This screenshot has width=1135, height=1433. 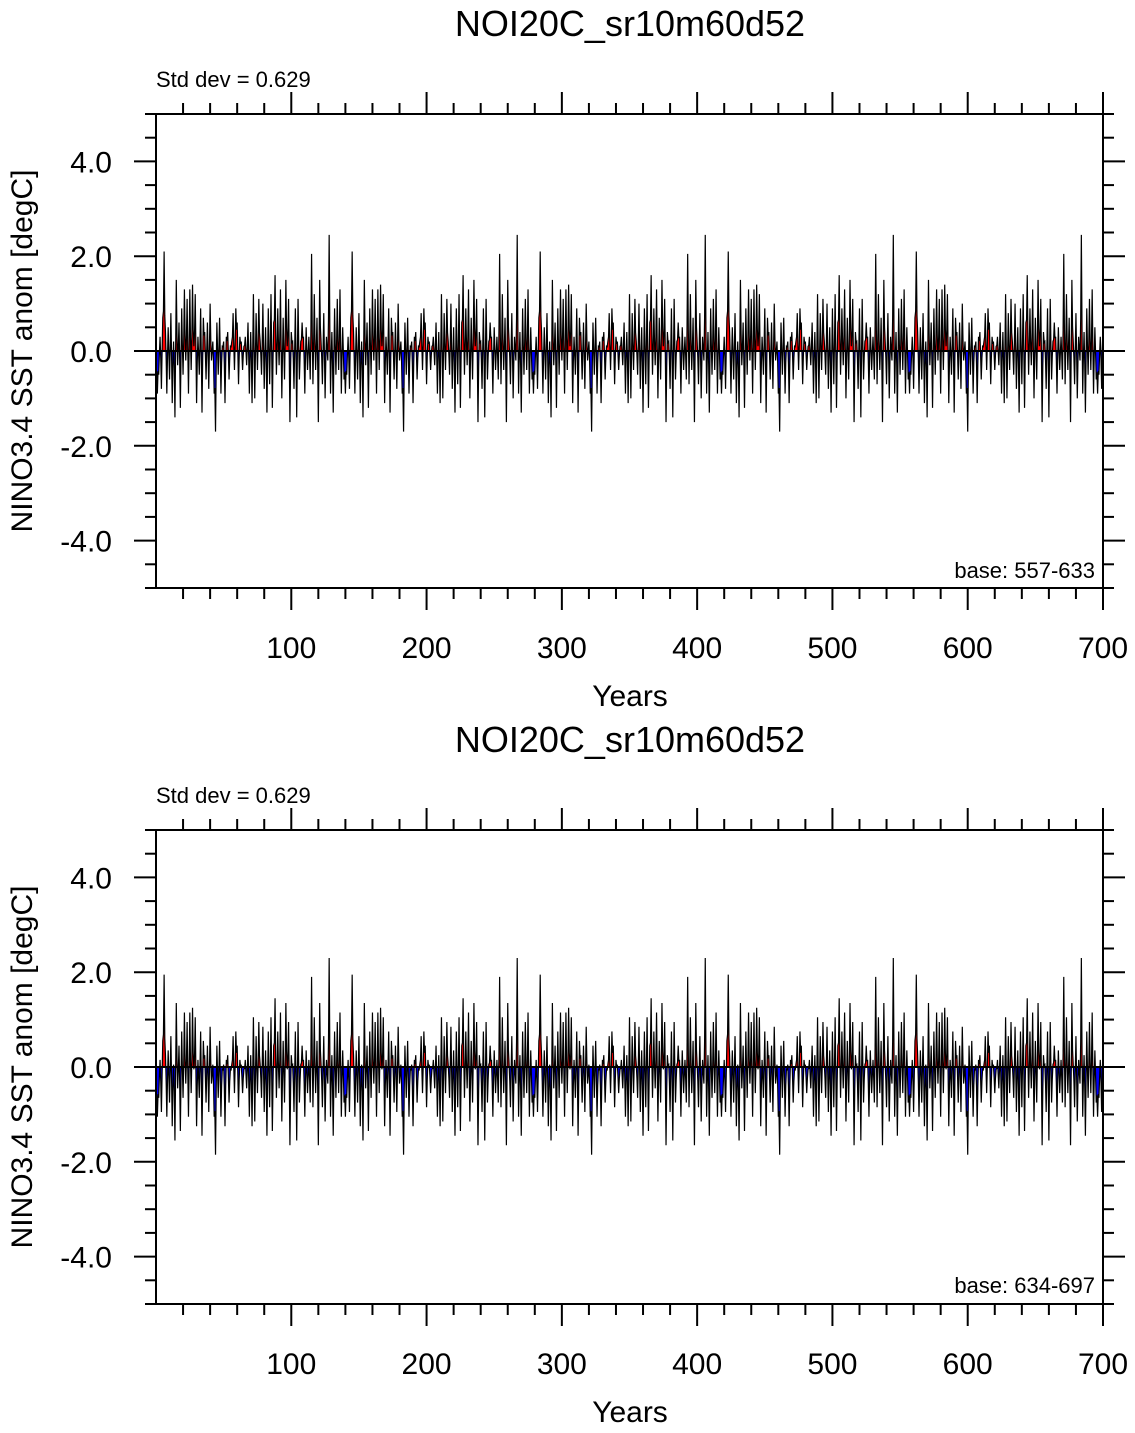 I want to click on base-annotation: base: 557-633, so click(x=1024, y=570).